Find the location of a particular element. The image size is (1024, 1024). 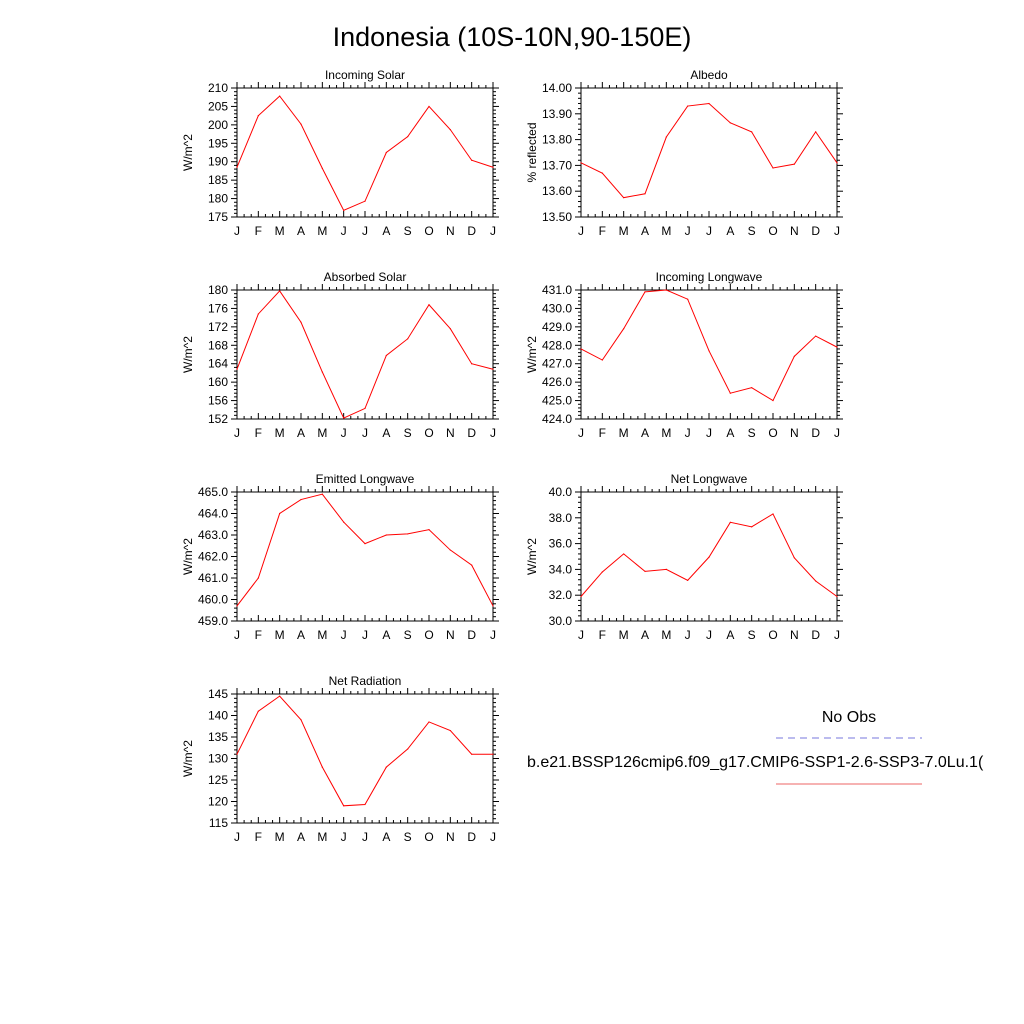

y-axis-label: % reflected is located at coordinates (532, 152).